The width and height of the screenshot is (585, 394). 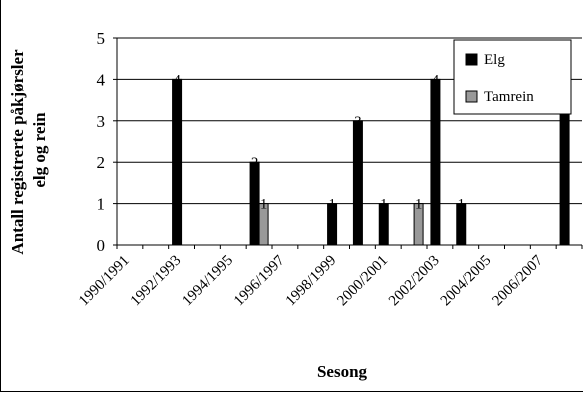 I want to click on y-axis-title-line-2: elg og rein, so click(x=39, y=150).